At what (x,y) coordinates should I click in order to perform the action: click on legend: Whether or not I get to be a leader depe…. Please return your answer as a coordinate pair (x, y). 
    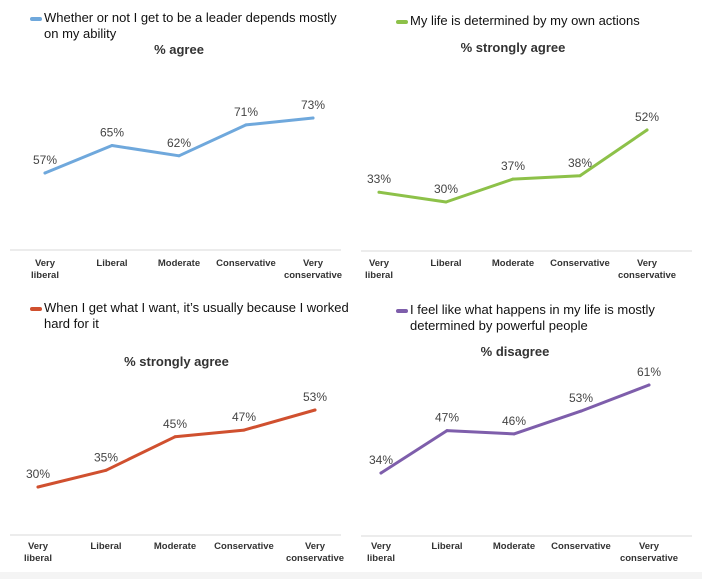
    Looking at the image, I should click on (190, 26).